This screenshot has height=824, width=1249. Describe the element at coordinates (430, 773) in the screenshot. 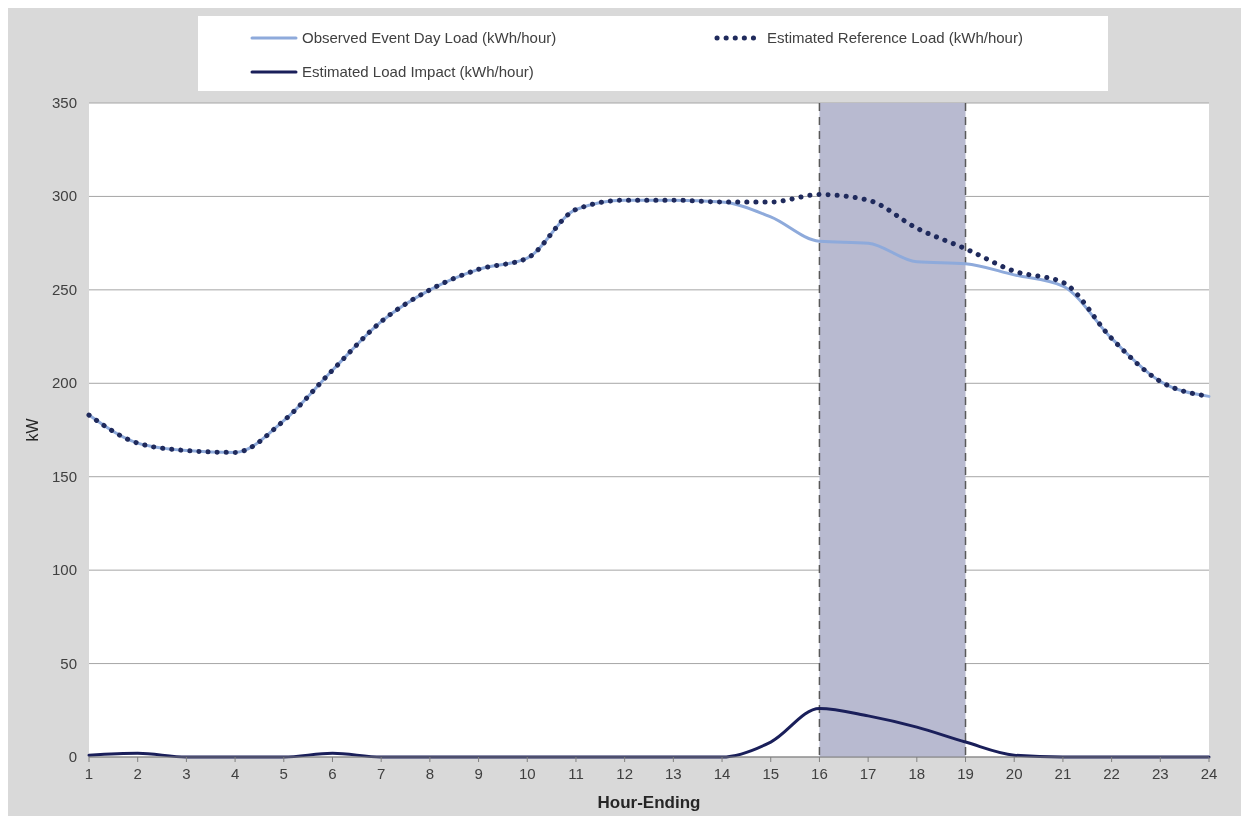

I see `x-tick-label: 8` at that location.